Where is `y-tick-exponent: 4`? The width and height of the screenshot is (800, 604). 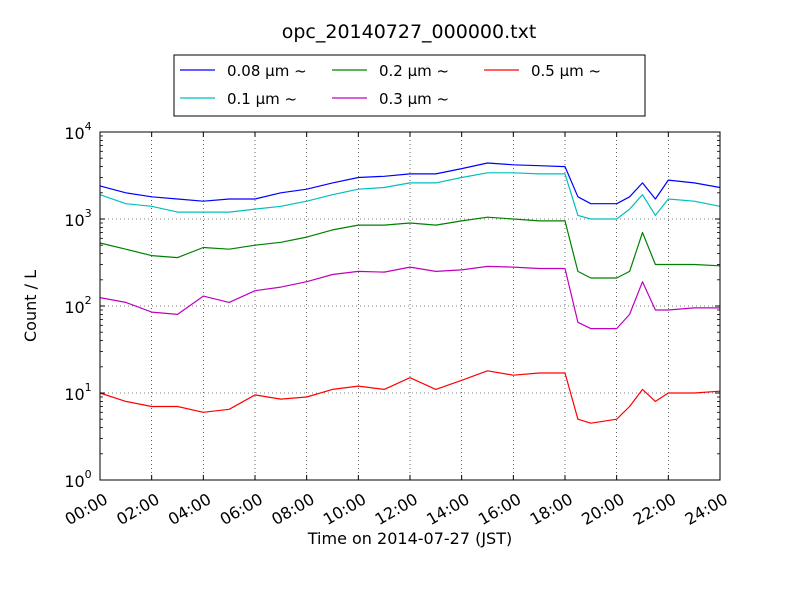 y-tick-exponent: 4 is located at coordinates (88, 126).